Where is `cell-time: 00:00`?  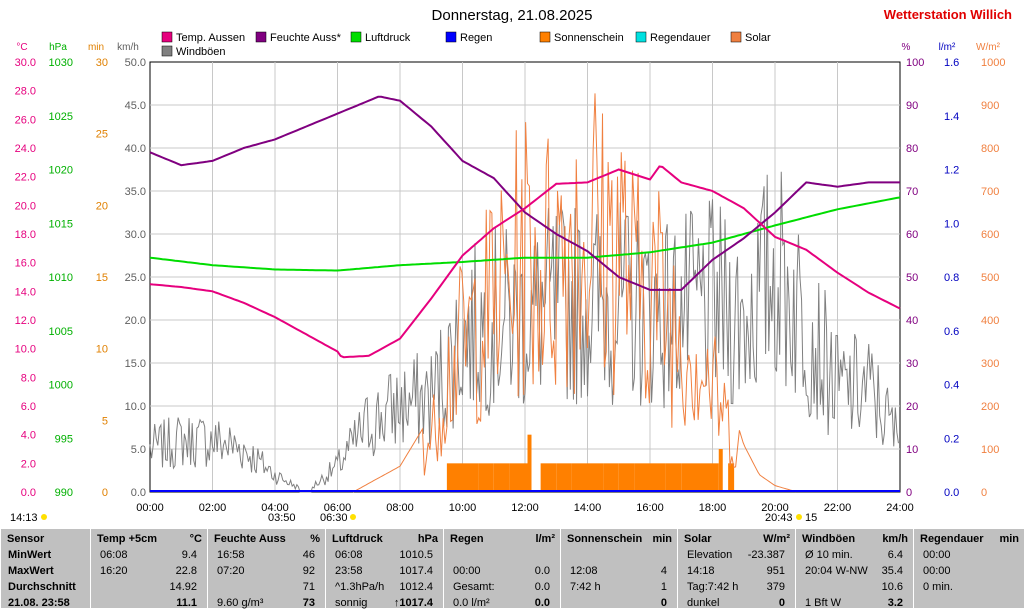 cell-time: 00:00 is located at coordinates (937, 555).